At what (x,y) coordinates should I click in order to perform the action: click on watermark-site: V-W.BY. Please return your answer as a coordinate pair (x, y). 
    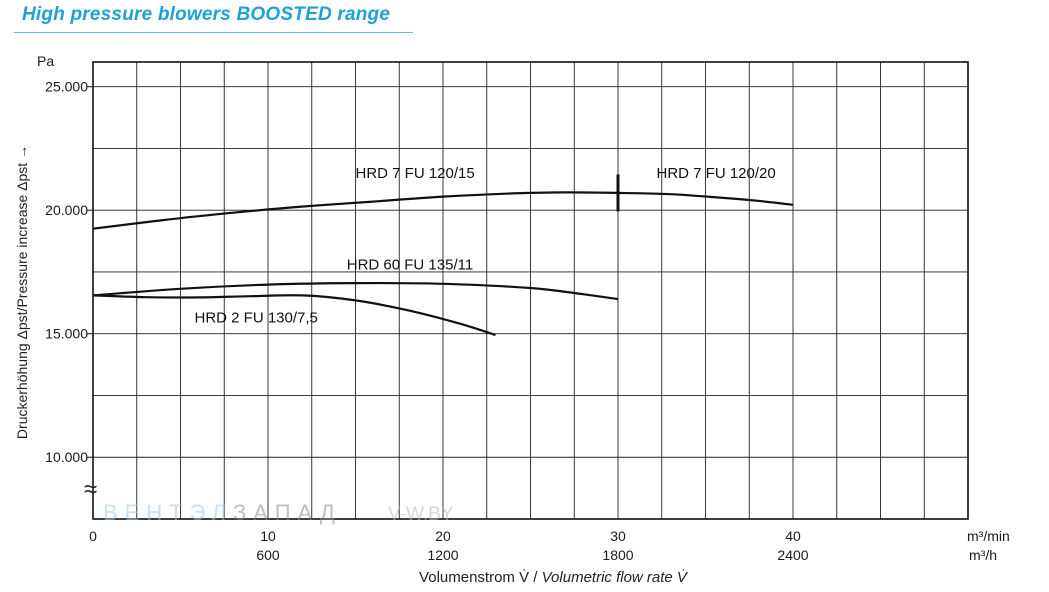
    Looking at the image, I should click on (421, 514).